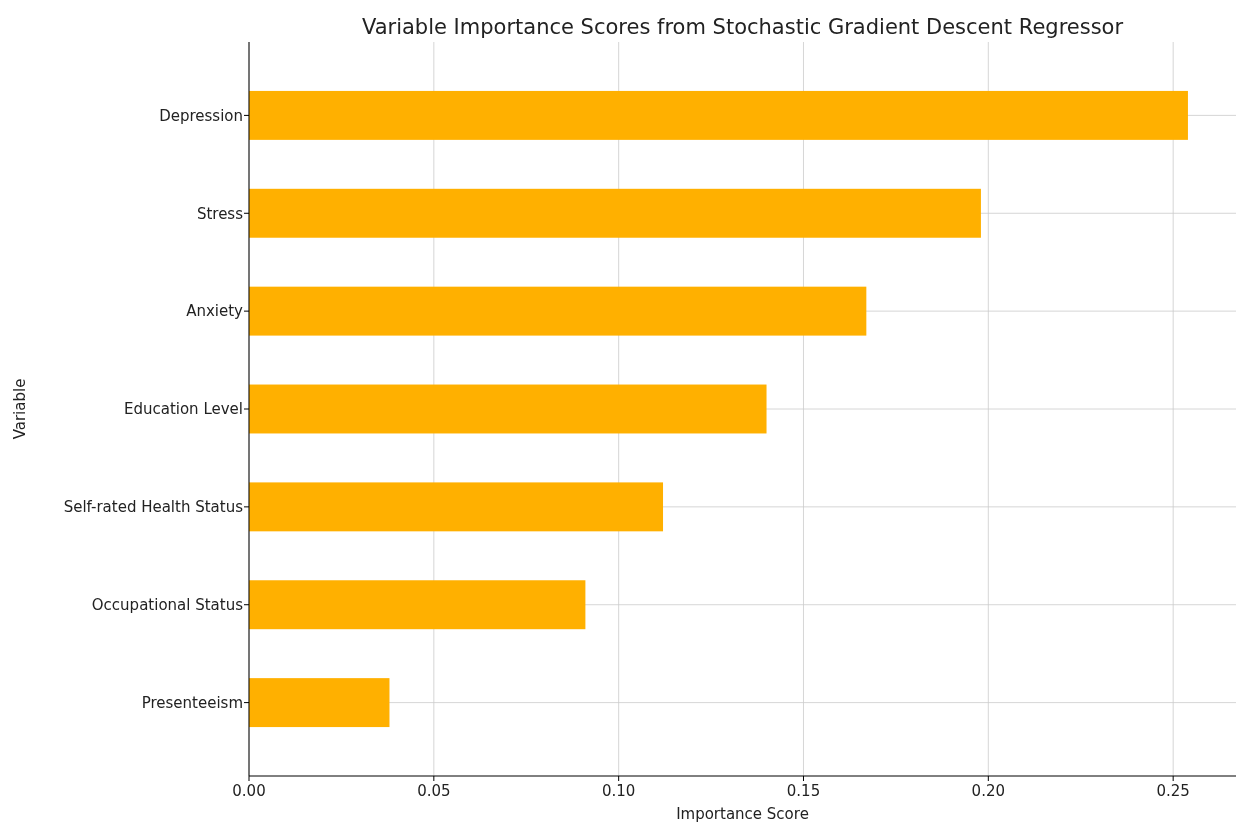 This screenshot has height=824, width=1236. I want to click on chart-title: Variable Importance Scores from Stochastic Gradient Descent Regressor, so click(742, 27).